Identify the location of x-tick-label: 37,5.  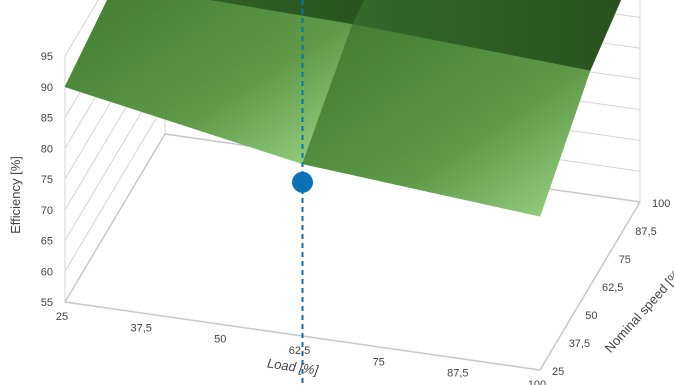
(140, 328).